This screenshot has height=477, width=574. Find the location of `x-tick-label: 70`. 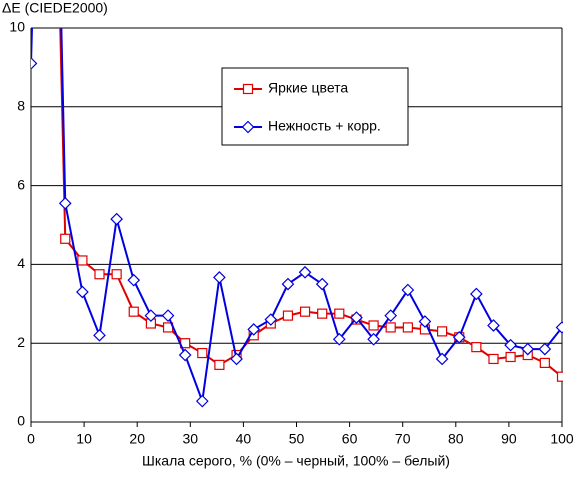

x-tick-label: 70 is located at coordinates (403, 439).